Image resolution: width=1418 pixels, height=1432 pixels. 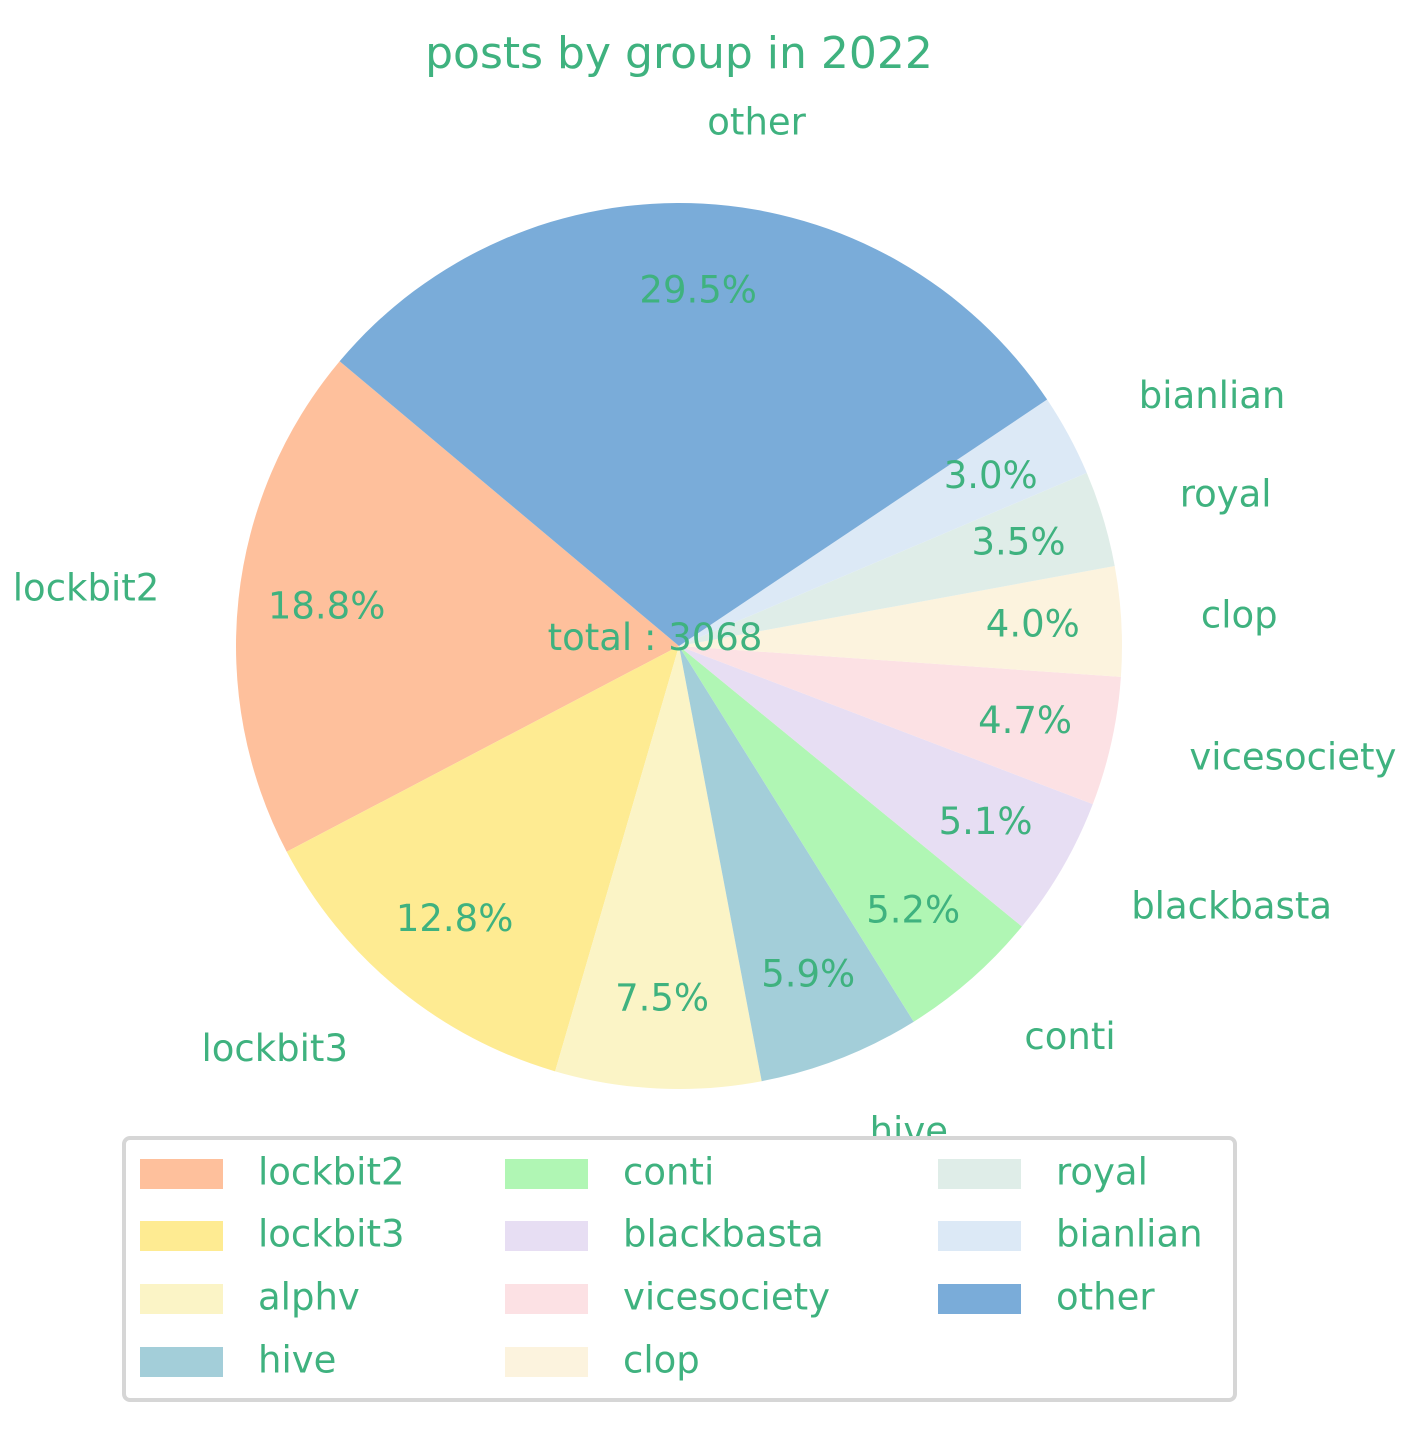 What do you see at coordinates (546, 1299) in the screenshot?
I see `legend-swatch-vicesociety` at bounding box center [546, 1299].